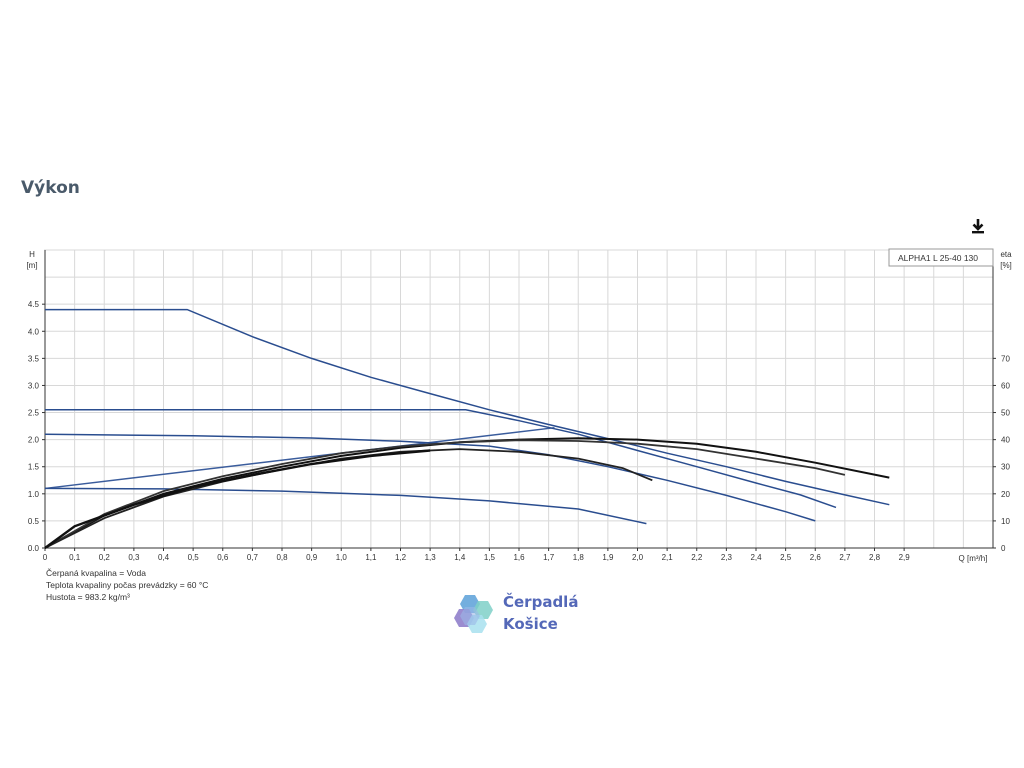 Image resolution: width=1024 pixels, height=768 pixels. Describe the element at coordinates (1005, 521) in the screenshot. I see `y2-tick-label: 10` at that location.